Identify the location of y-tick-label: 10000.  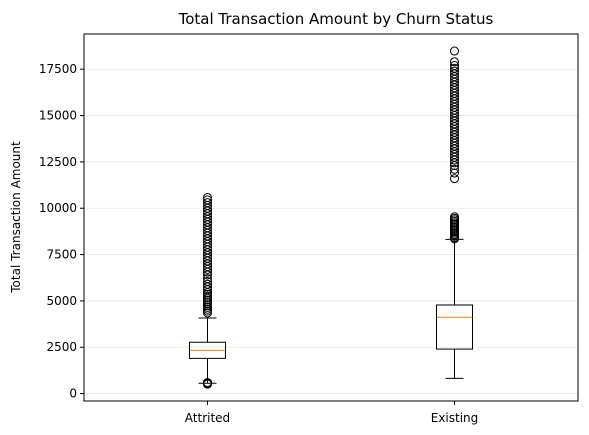
(58, 208).